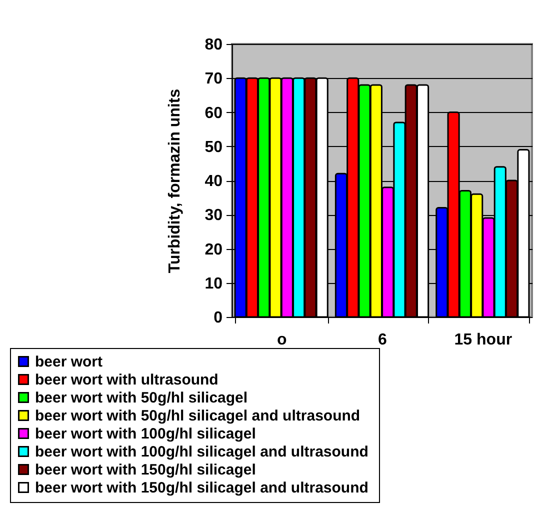 The image size is (540, 517). Describe the element at coordinates (213, 113) in the screenshot. I see `y-tick-label: 60` at that location.